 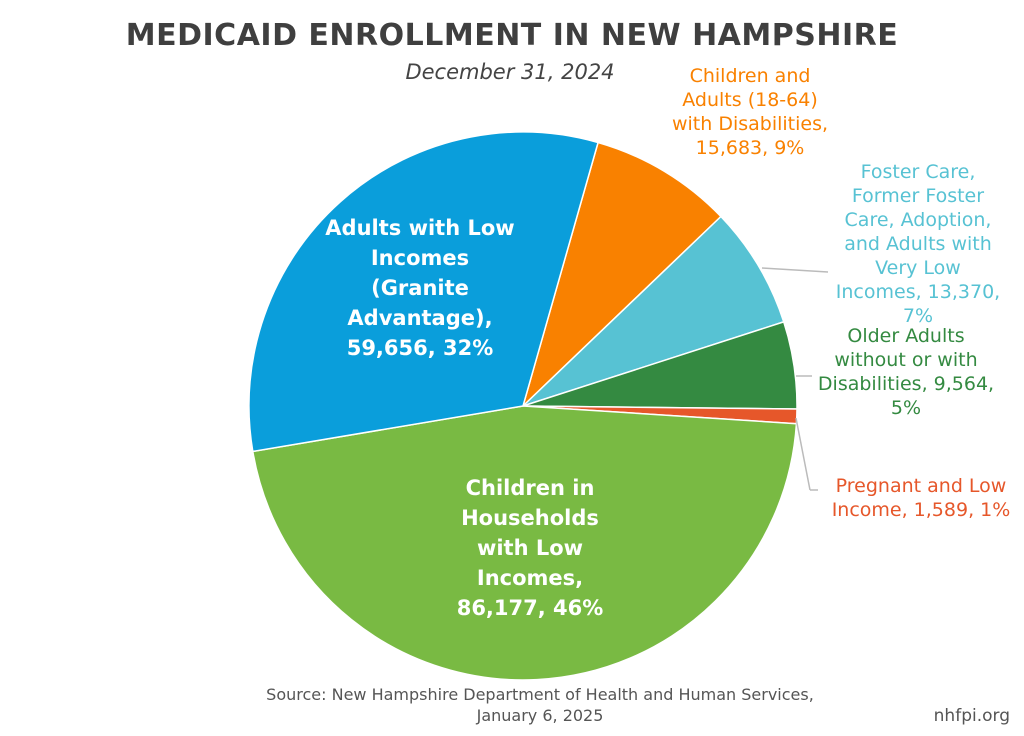 What do you see at coordinates (750, 100) in the screenshot?
I see `label-line: Adults (18-64)` at bounding box center [750, 100].